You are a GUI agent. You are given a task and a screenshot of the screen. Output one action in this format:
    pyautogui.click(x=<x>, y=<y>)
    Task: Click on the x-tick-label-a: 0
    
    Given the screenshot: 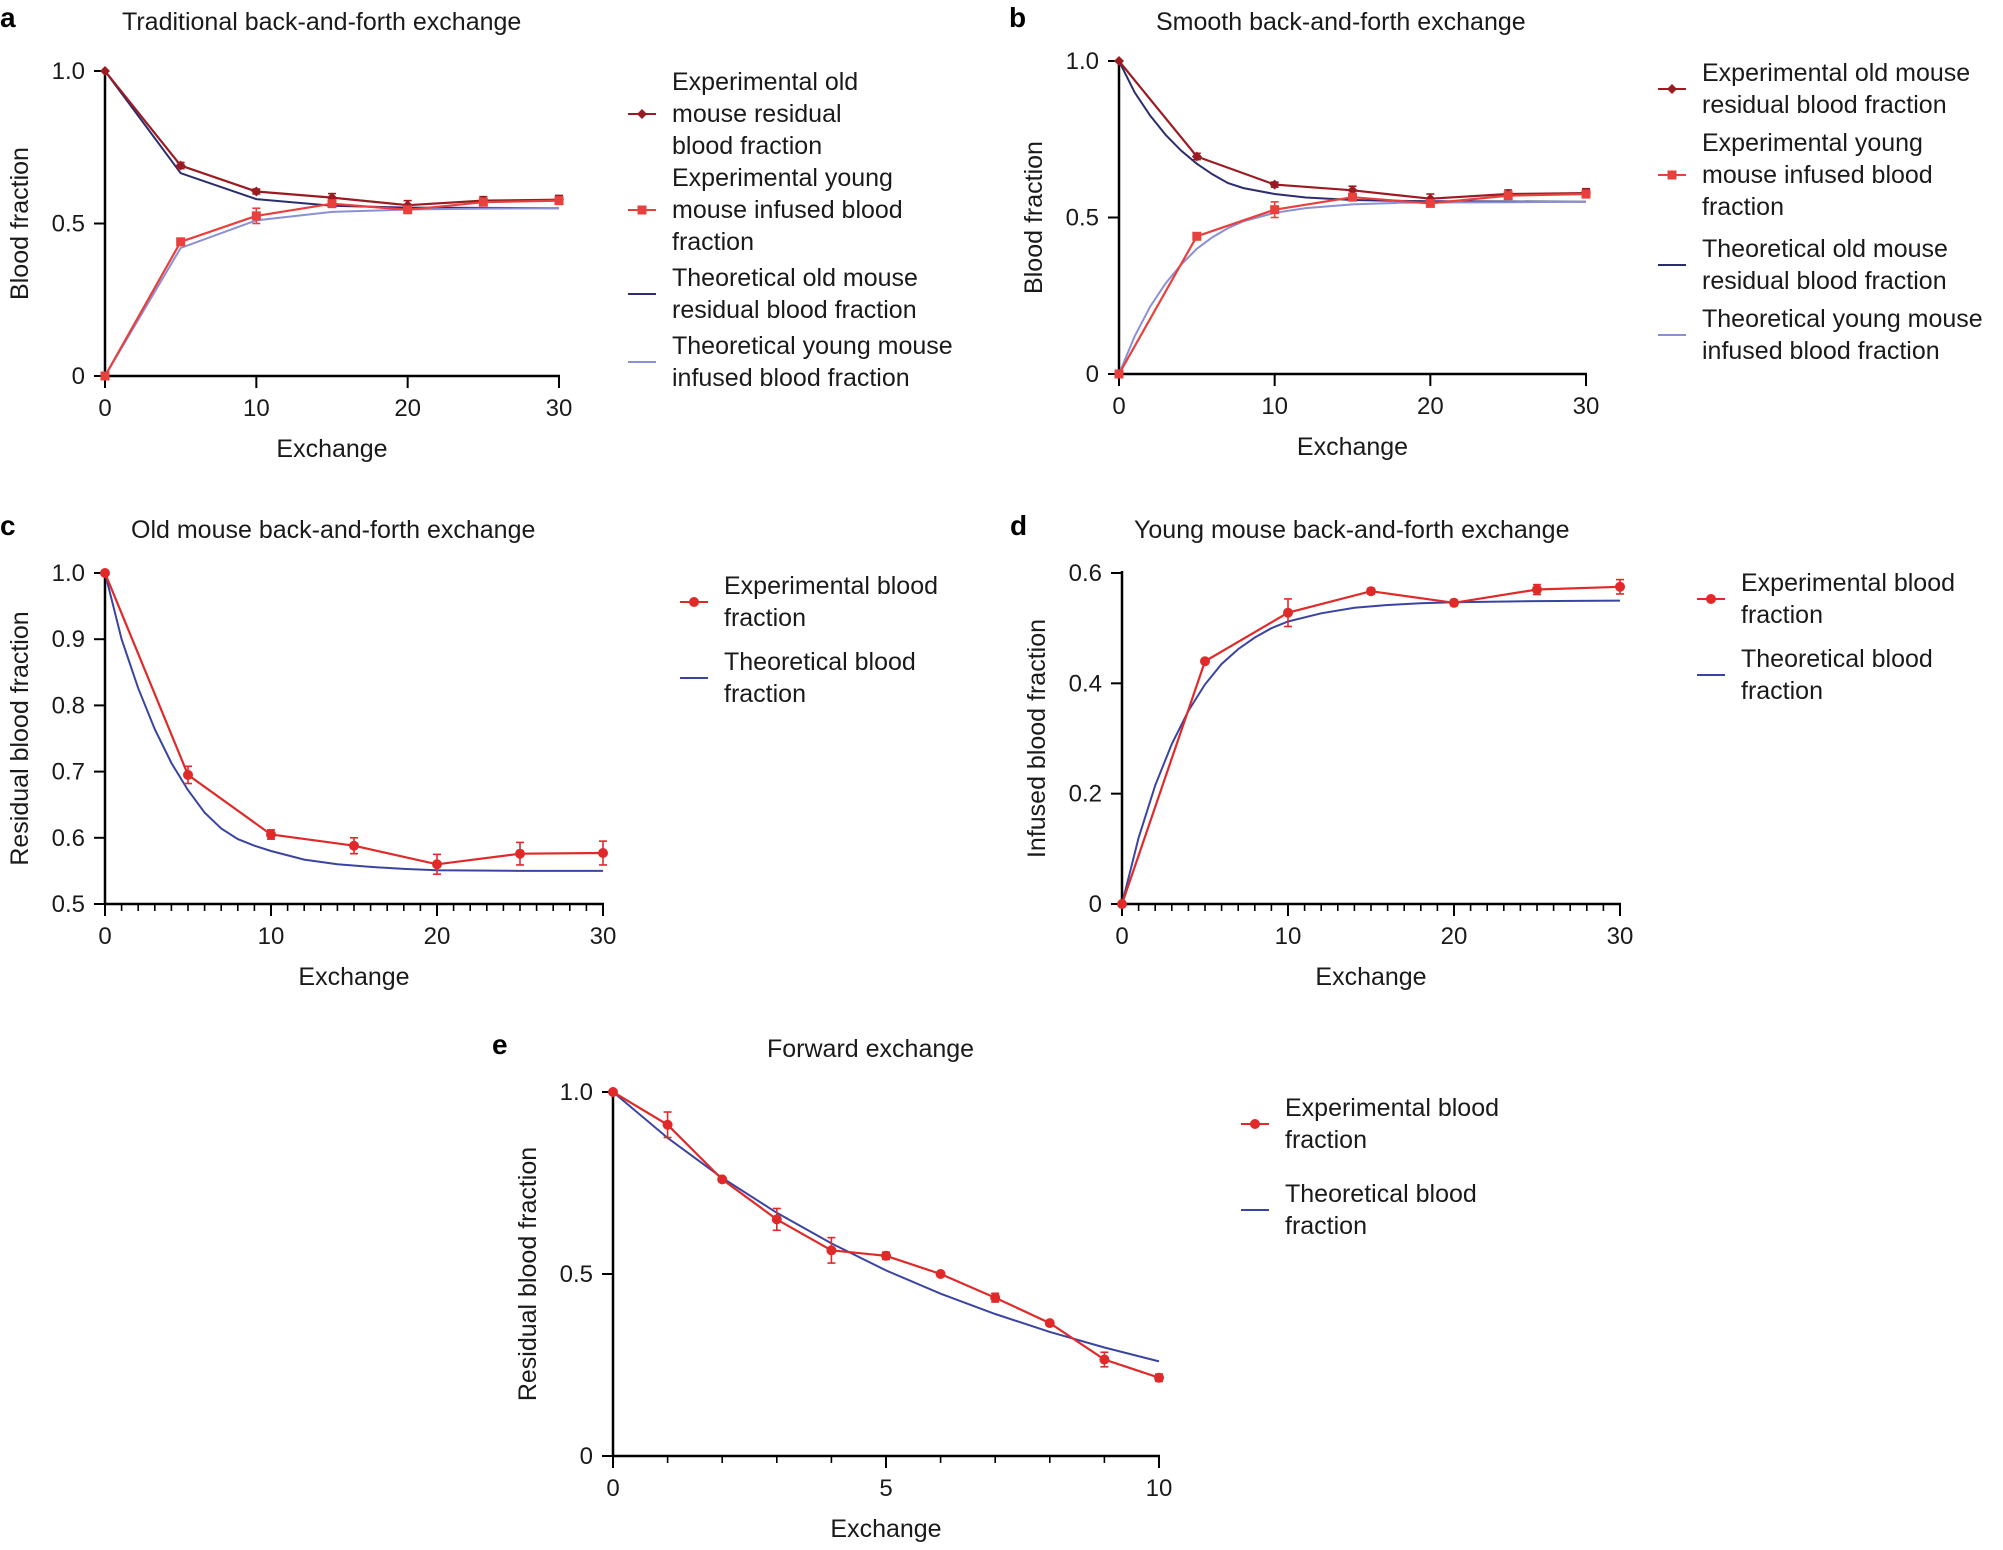 What is the action you would take?
    pyautogui.click(x=104, y=408)
    